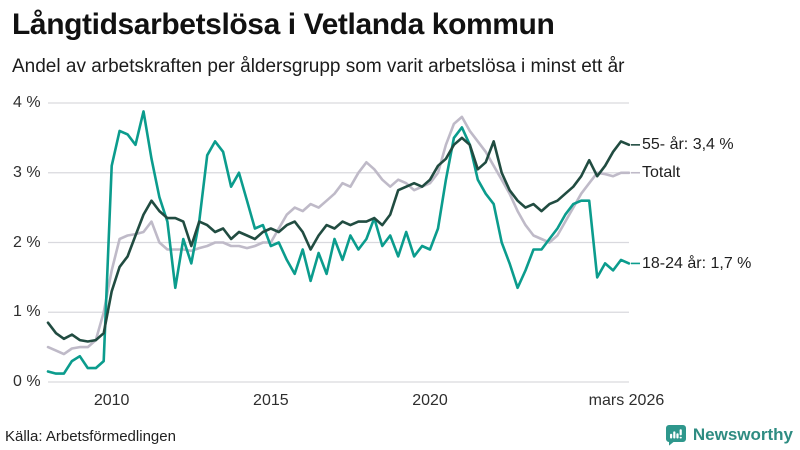 This screenshot has height=450, width=800. Describe the element at coordinates (27, 172) in the screenshot. I see `y-tick-label: 3 %` at that location.